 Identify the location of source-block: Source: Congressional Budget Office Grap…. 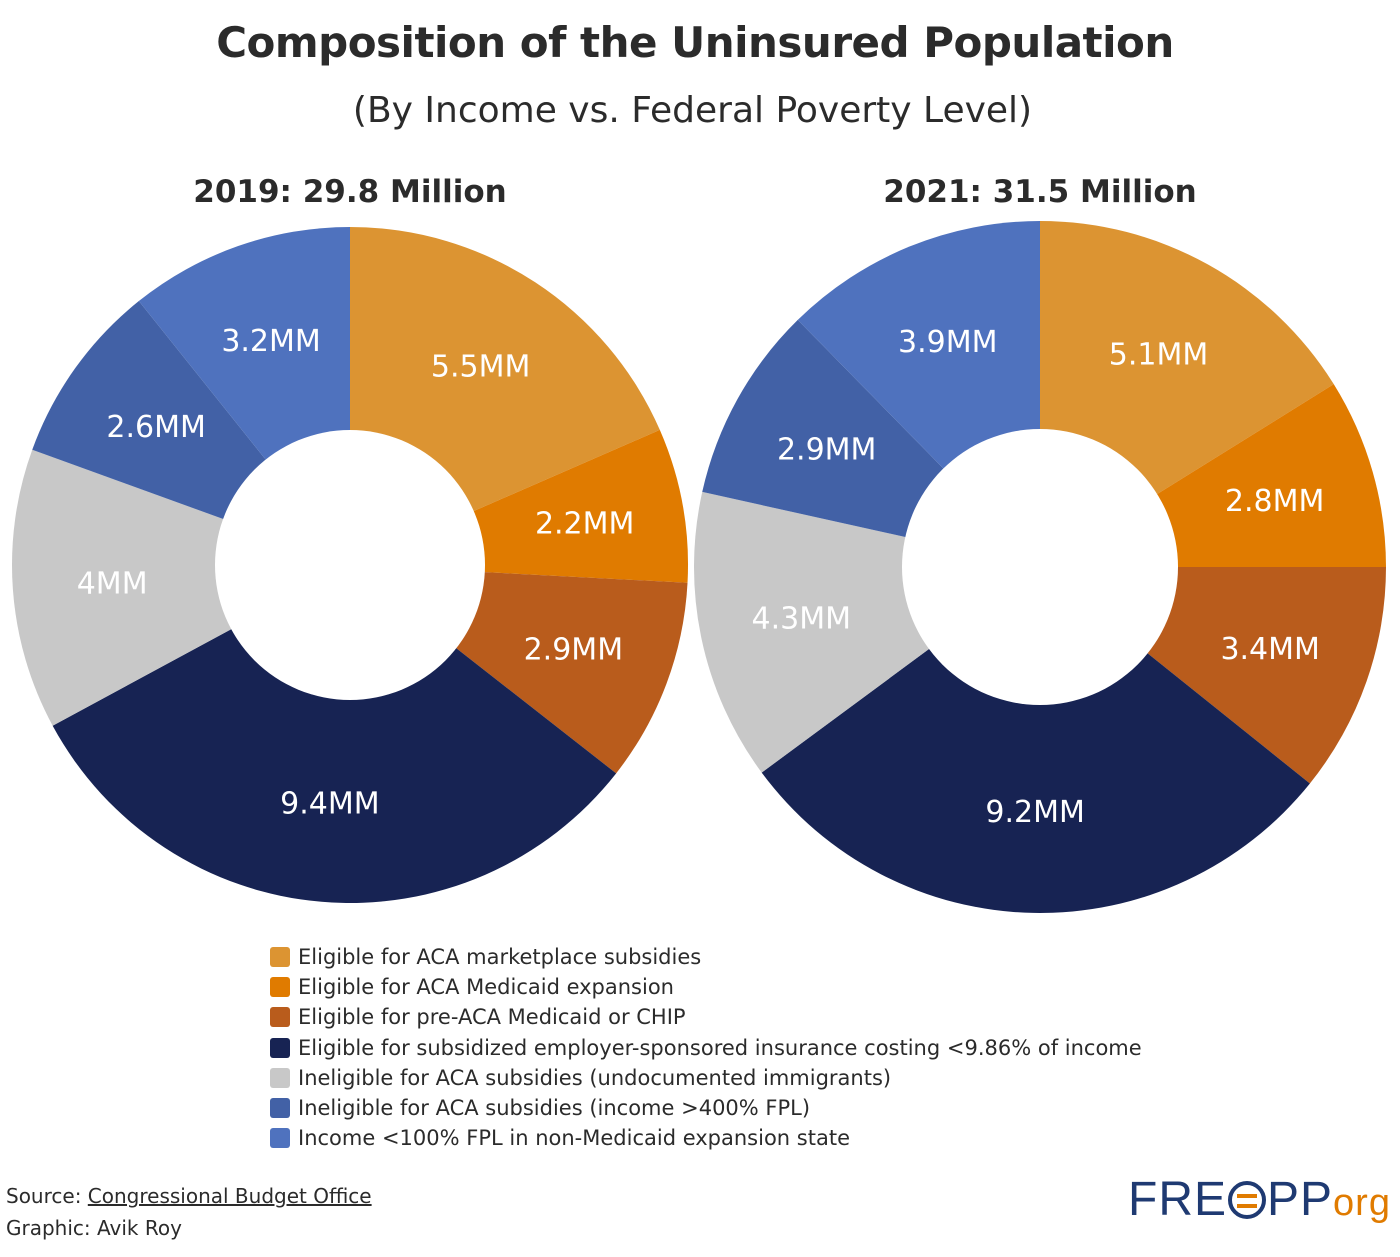
(189, 1212).